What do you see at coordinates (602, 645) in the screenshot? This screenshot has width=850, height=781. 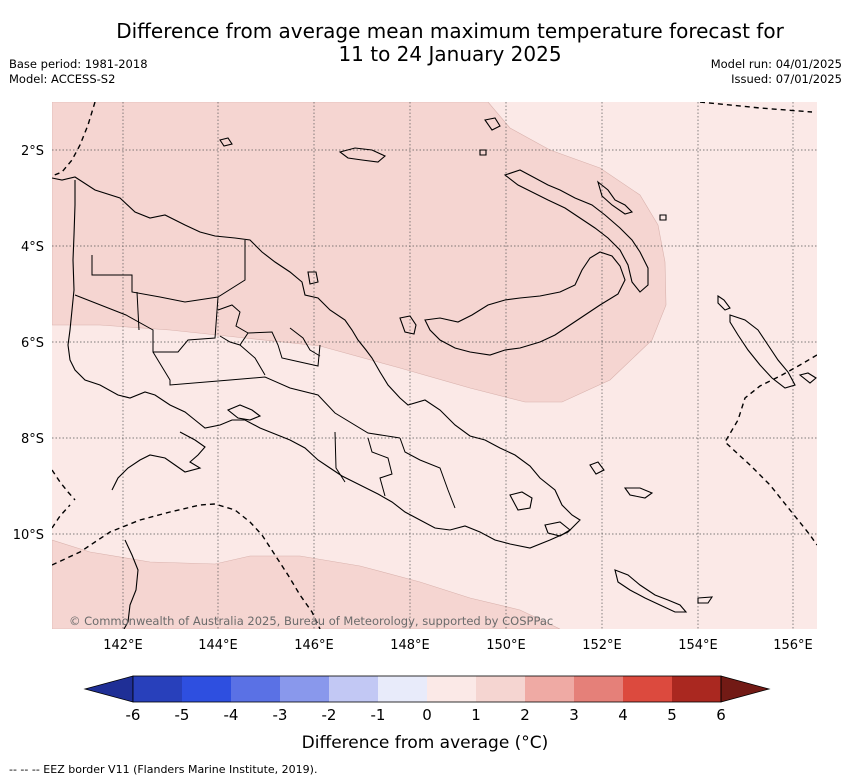 I see `lon-label: 152°E` at bounding box center [602, 645].